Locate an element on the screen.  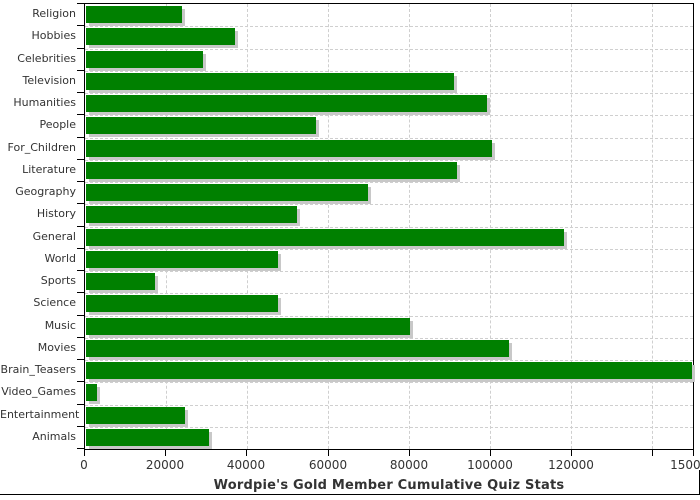
x-axis-tick-label: 80000 is located at coordinates (409, 465).